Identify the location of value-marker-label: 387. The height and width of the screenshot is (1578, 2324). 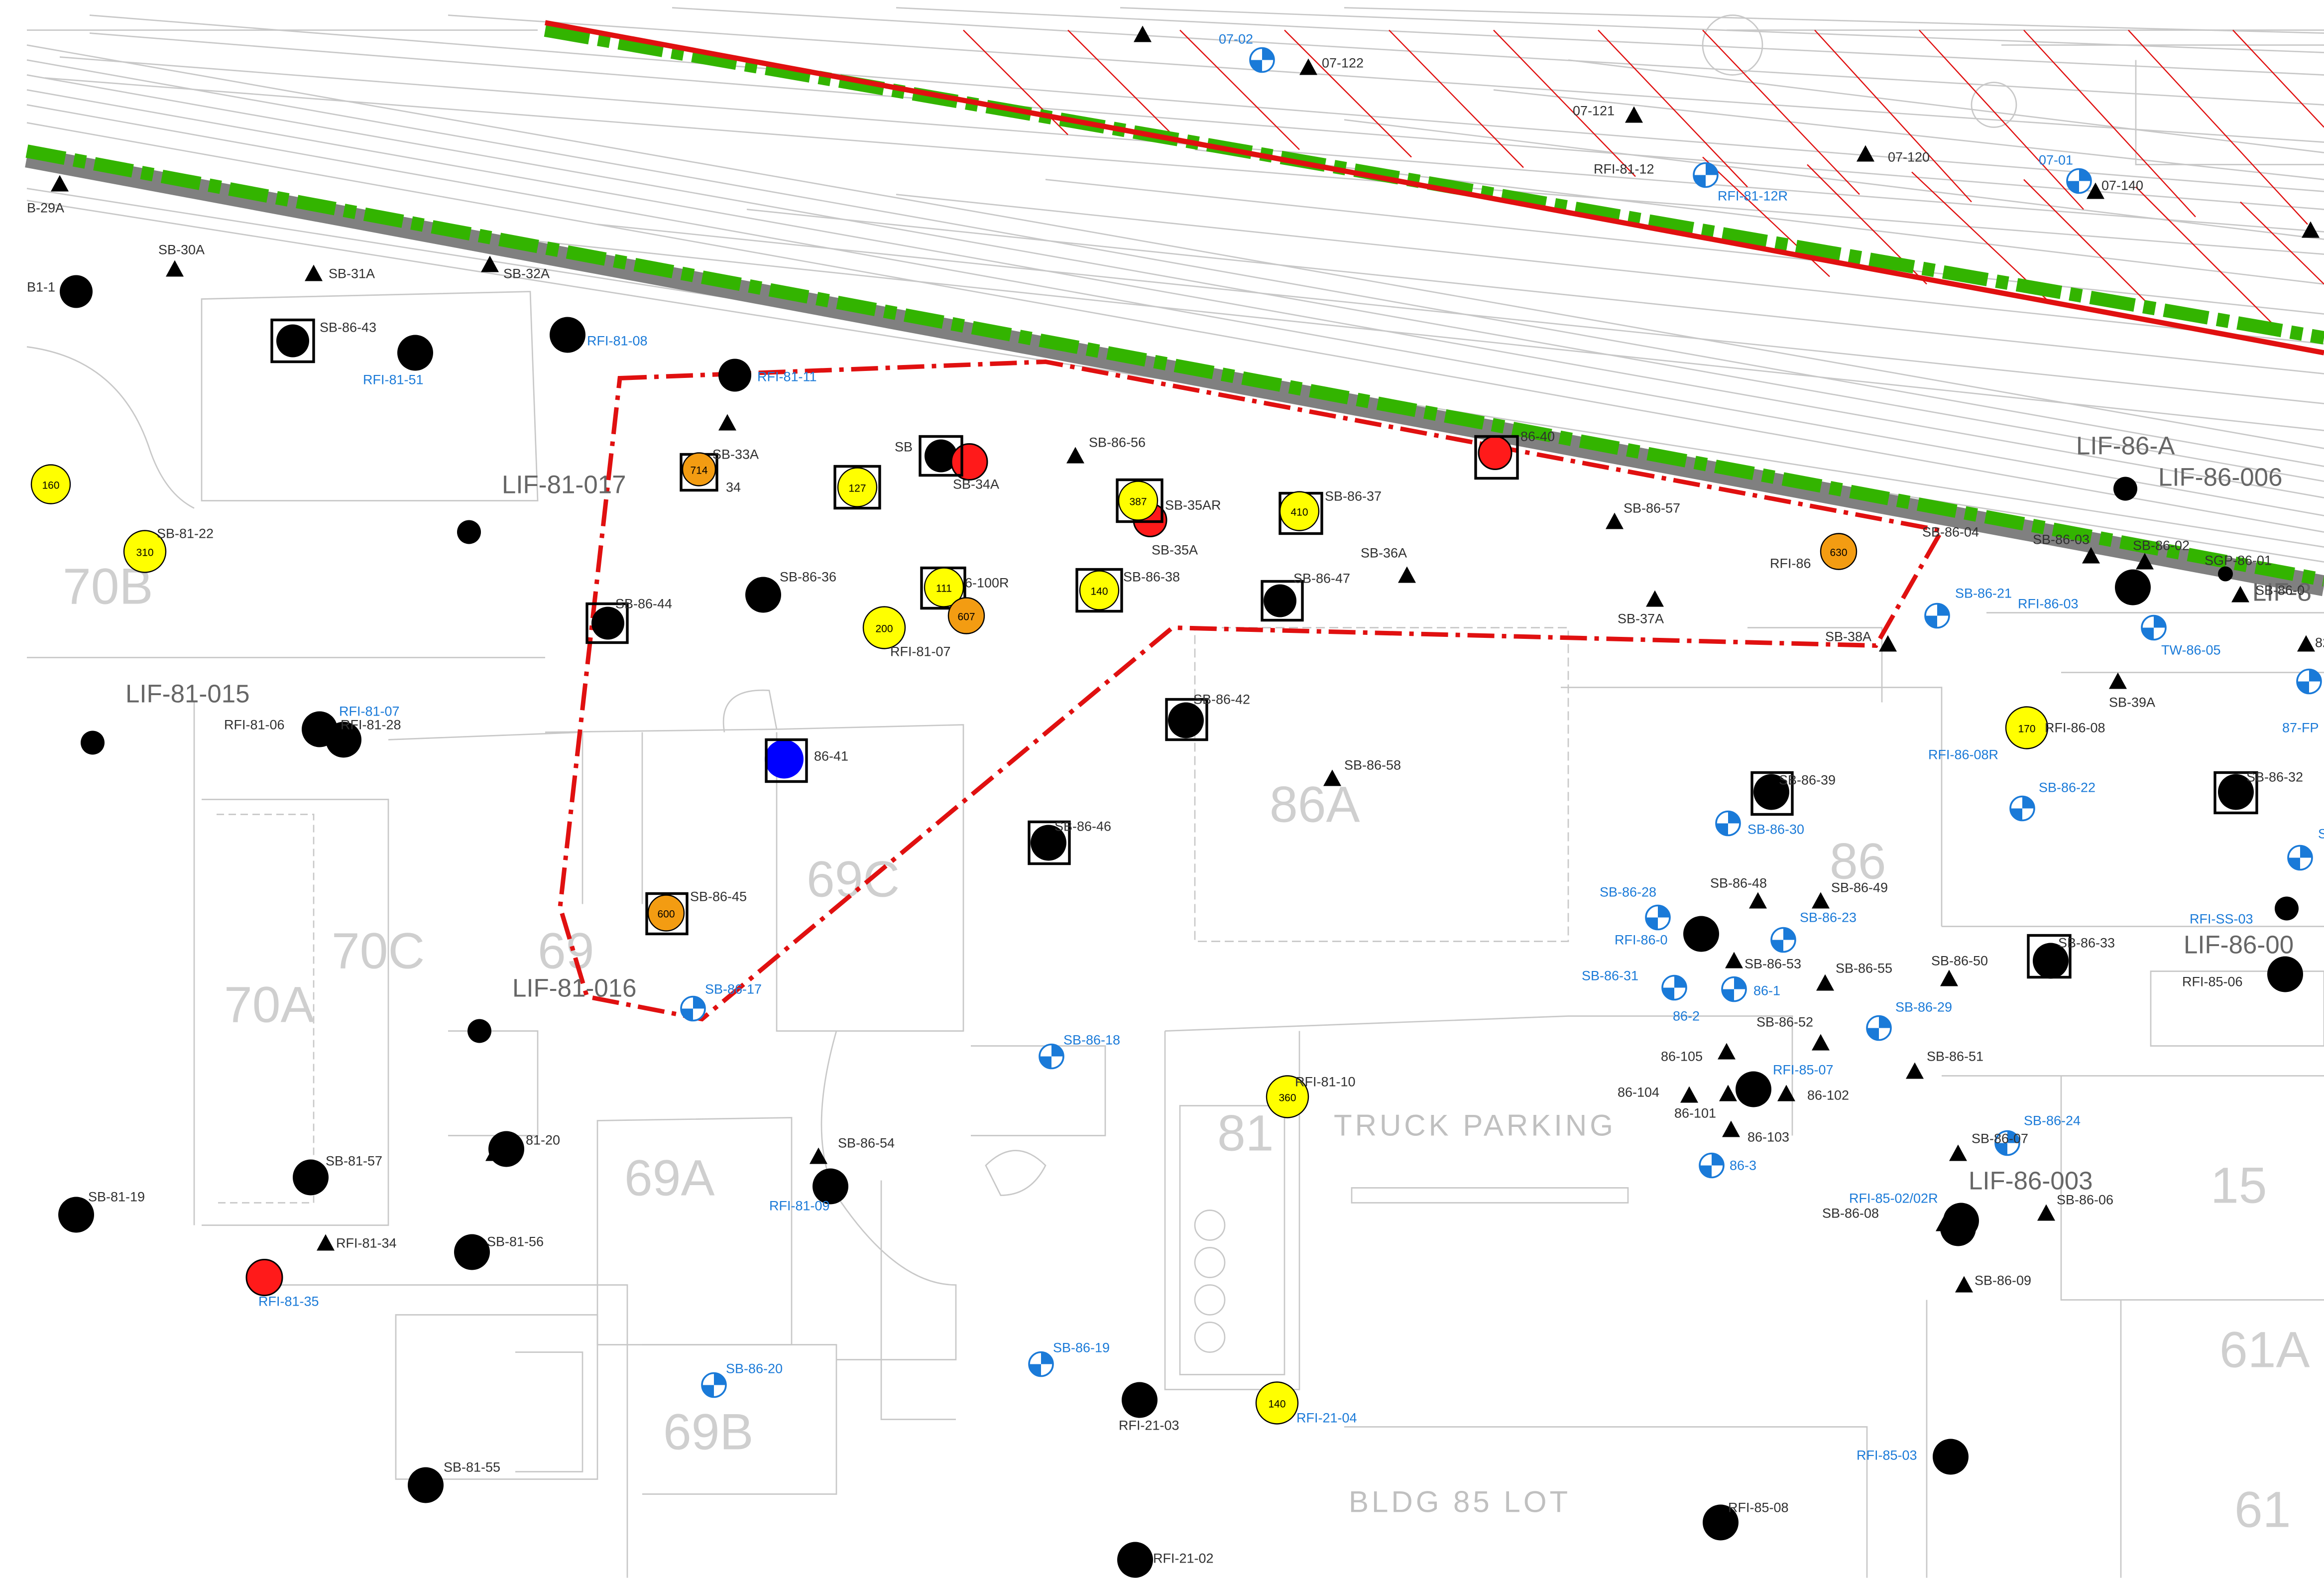
(1138, 502).